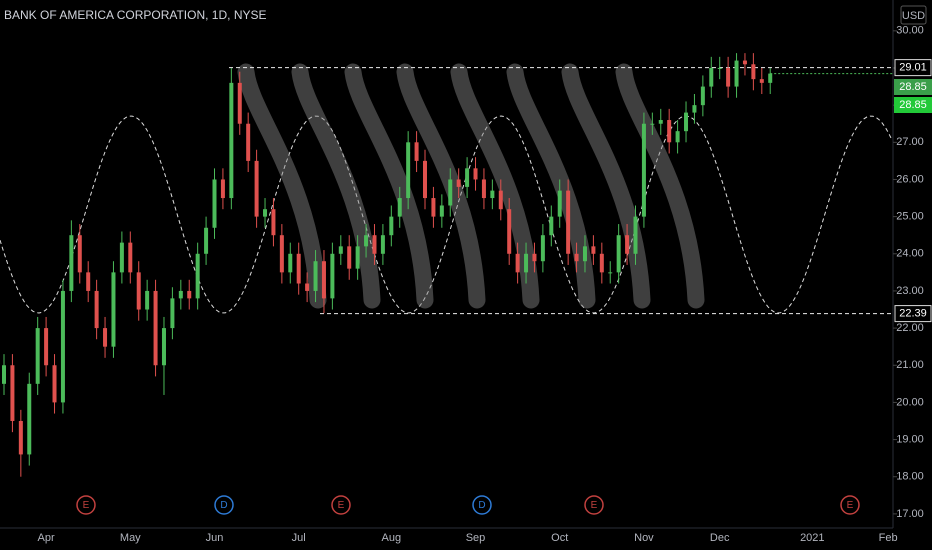  Describe the element at coordinates (46, 538) in the screenshot. I see `x-tick-label: Apr` at that location.